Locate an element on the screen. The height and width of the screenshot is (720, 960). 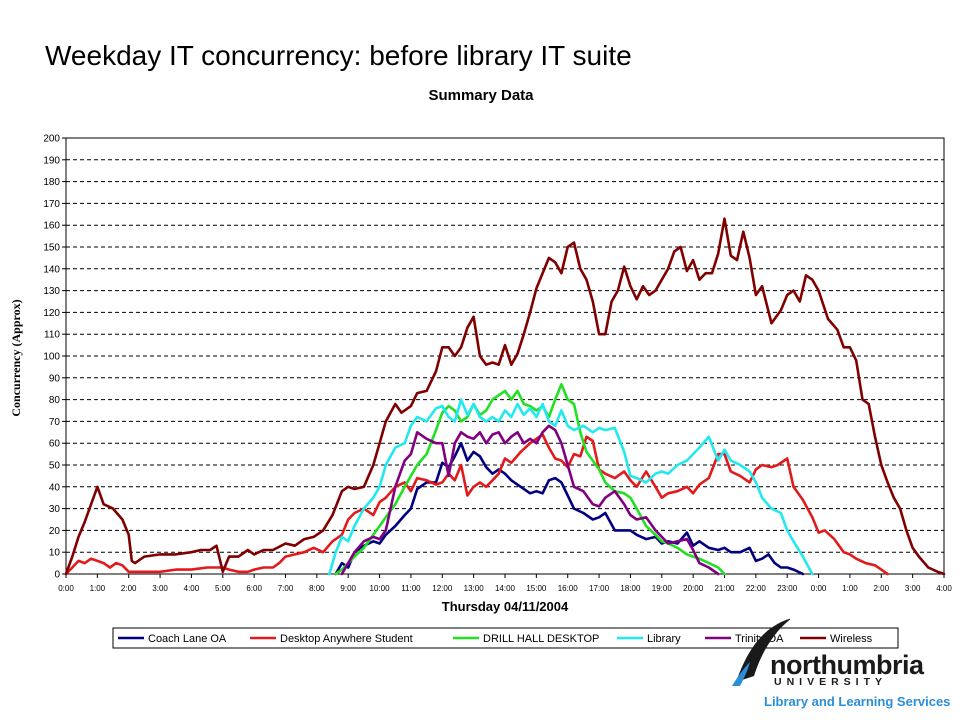
x-tick-label: 5:00 is located at coordinates (223, 588).